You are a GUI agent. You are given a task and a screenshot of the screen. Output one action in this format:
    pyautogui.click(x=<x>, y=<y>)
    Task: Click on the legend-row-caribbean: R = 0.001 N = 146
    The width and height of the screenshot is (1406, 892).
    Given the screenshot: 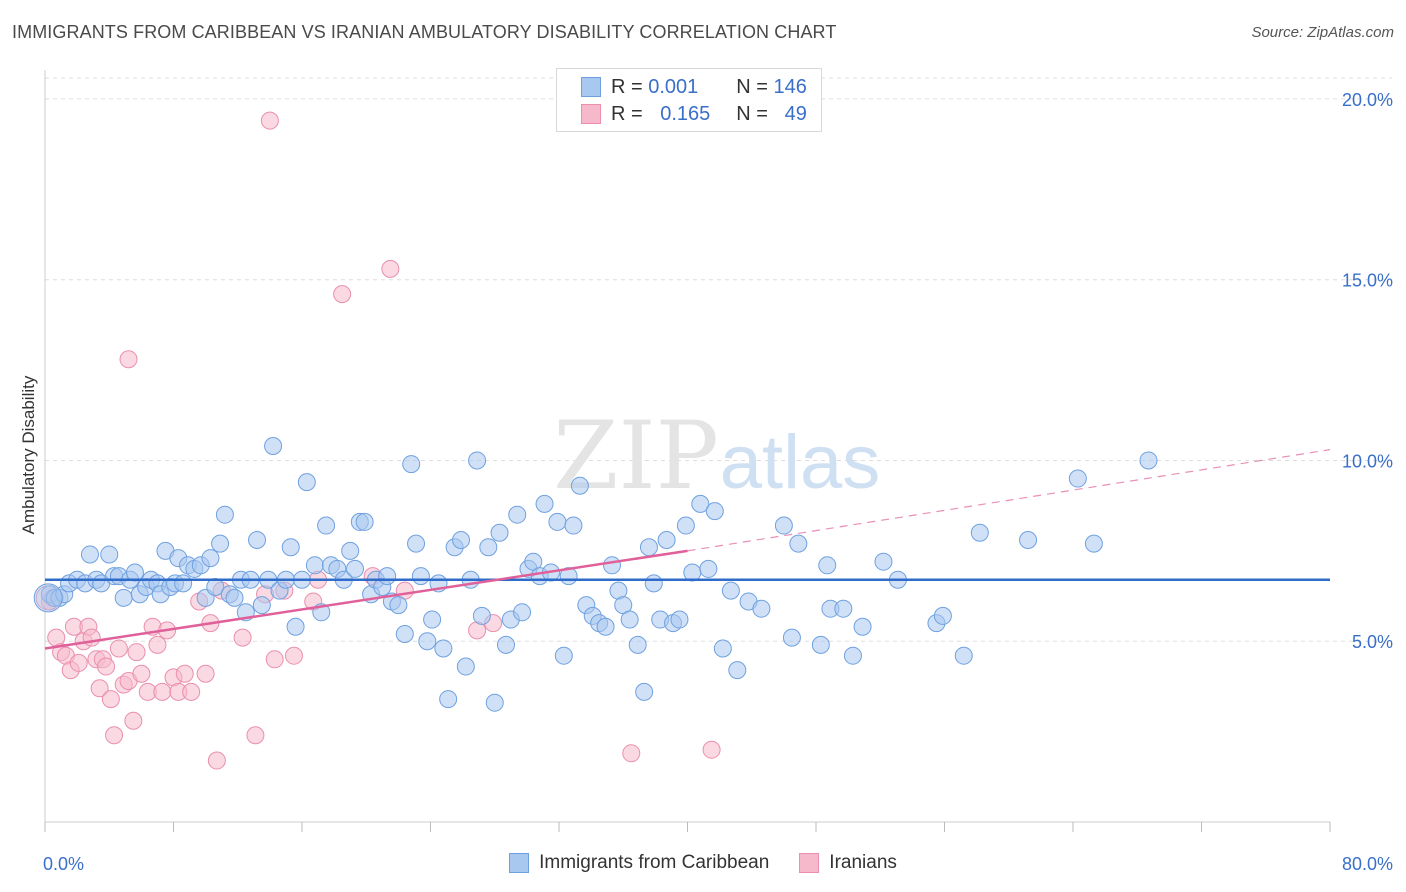 What is the action you would take?
    pyautogui.click(x=694, y=87)
    